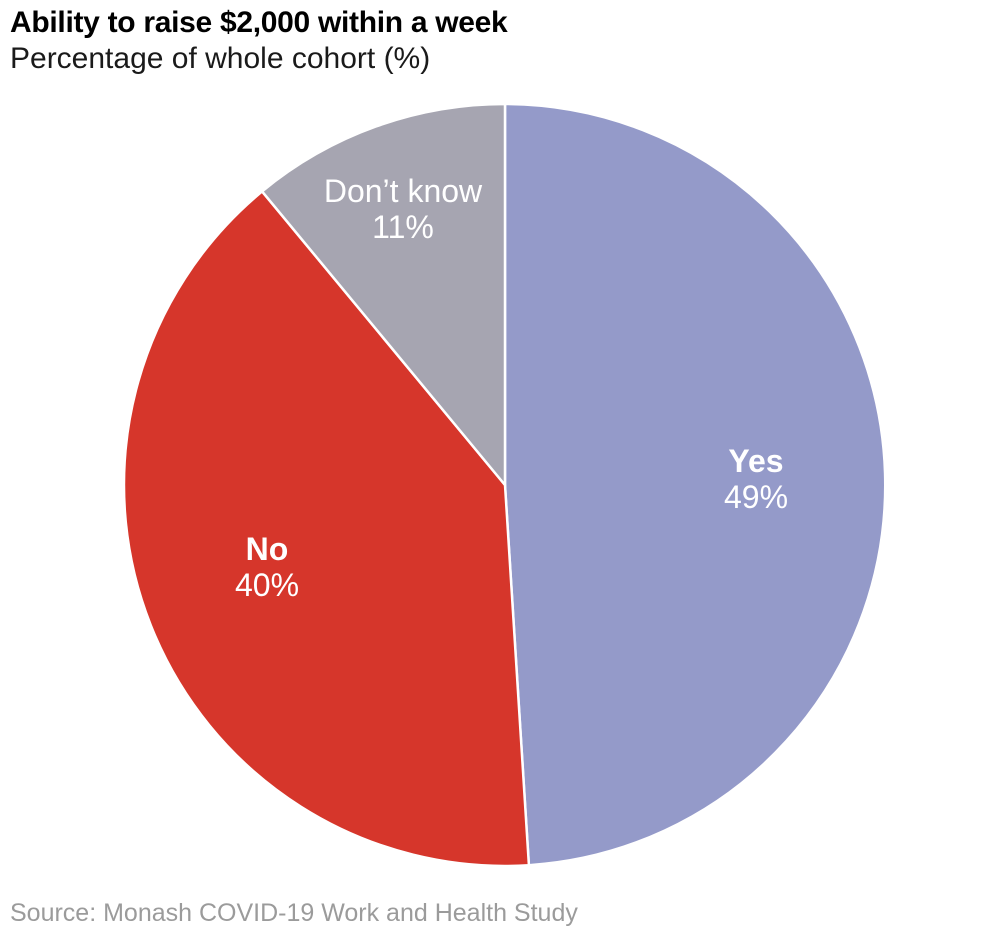 This screenshot has width=1000, height=938. Describe the element at coordinates (756, 479) in the screenshot. I see `pie-label-yes: Yes 49%` at that location.